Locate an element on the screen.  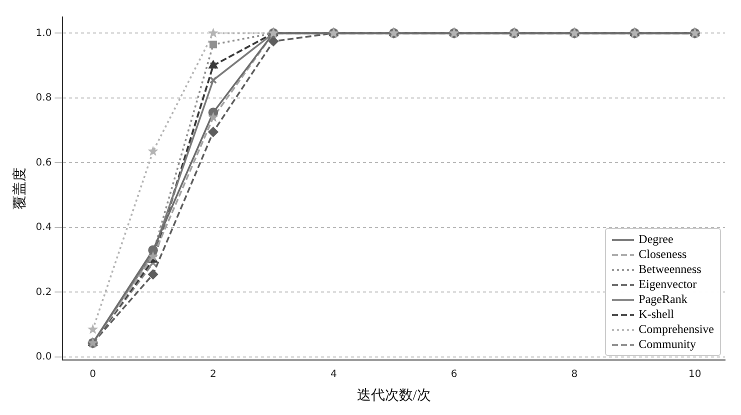
legend-label: K-shell is located at coordinates (656, 314).